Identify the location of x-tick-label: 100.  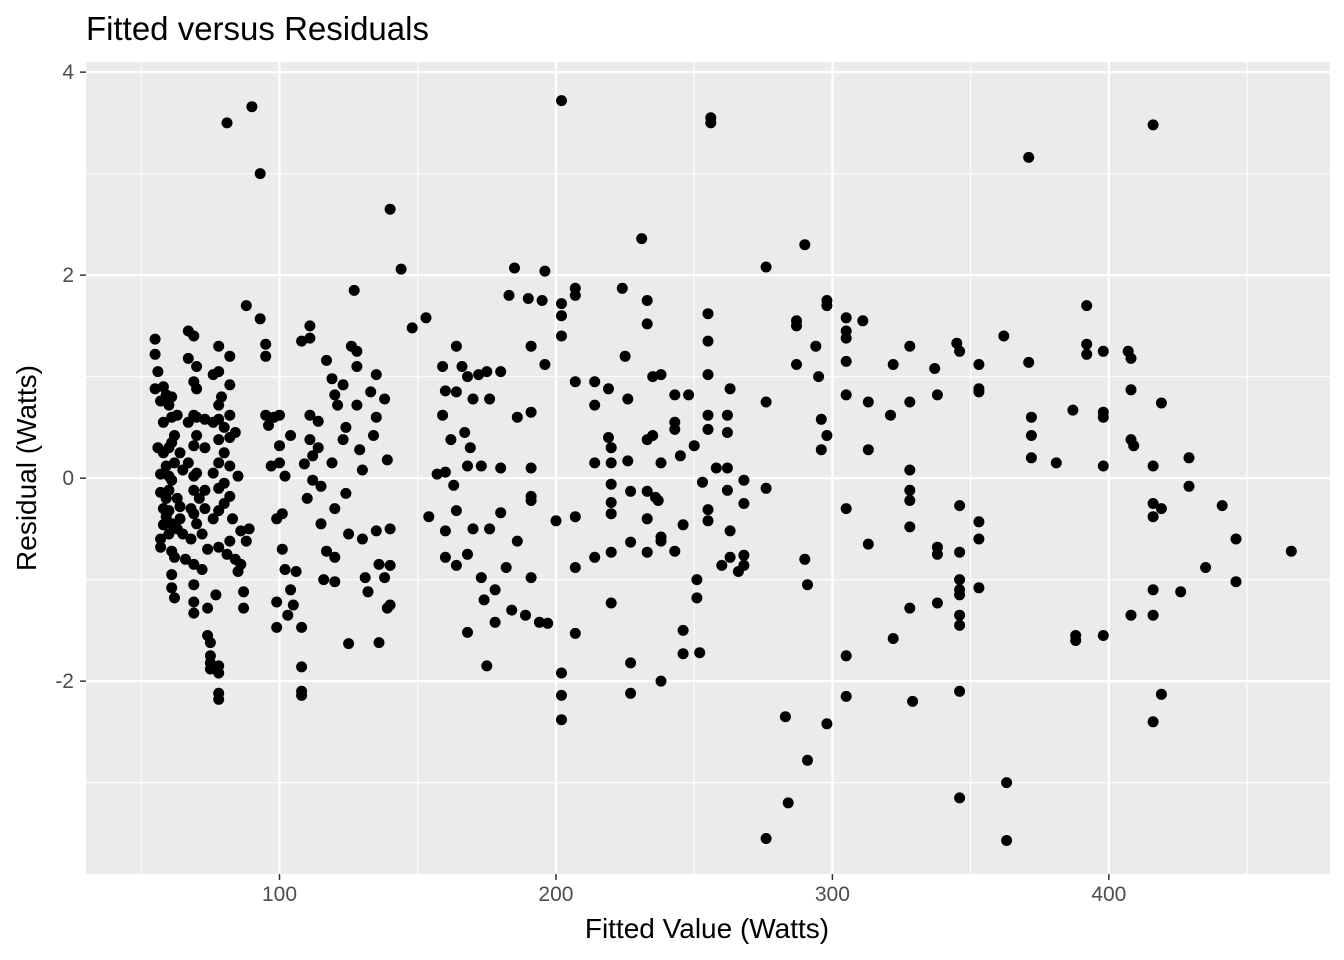
(279, 894).